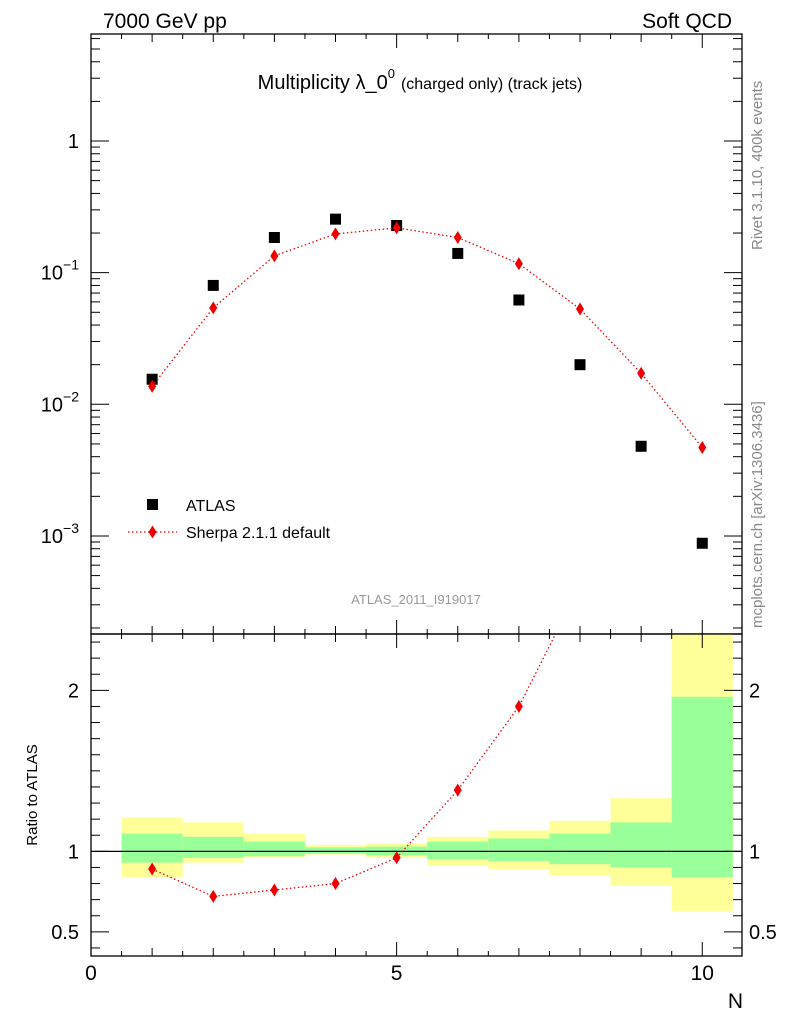  What do you see at coordinates (491, 84) in the screenshot?
I see `chart-title-sub: (charged only) (track jets)` at bounding box center [491, 84].